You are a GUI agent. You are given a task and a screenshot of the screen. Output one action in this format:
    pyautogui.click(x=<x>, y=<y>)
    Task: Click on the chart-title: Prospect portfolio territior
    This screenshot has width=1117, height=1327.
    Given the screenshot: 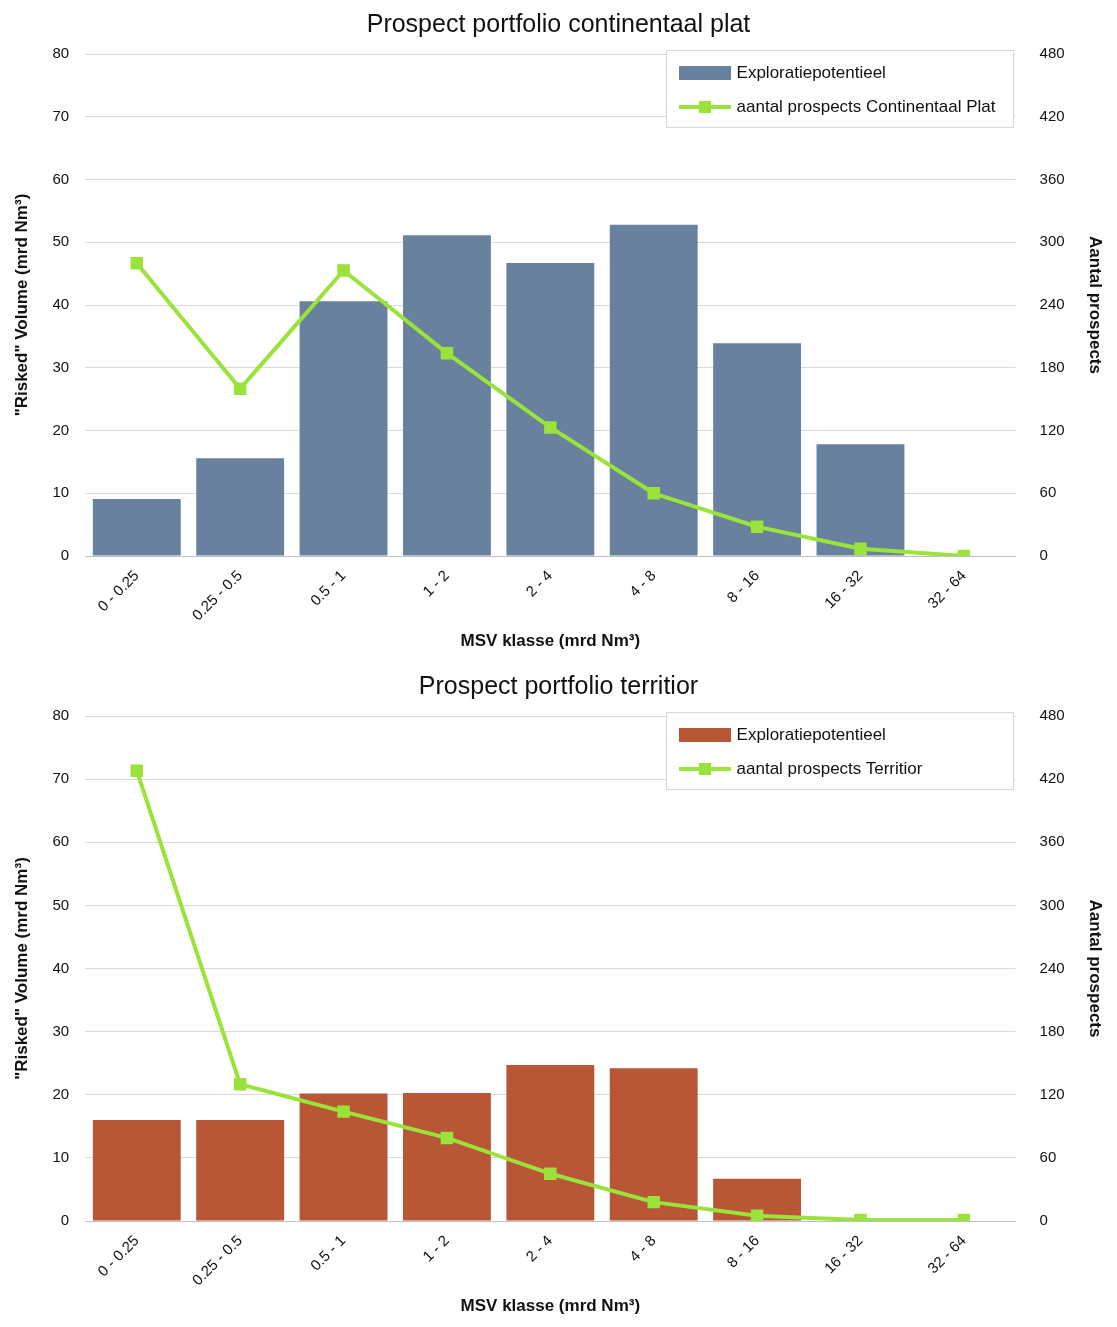 What is the action you would take?
    pyautogui.click(x=558, y=684)
    